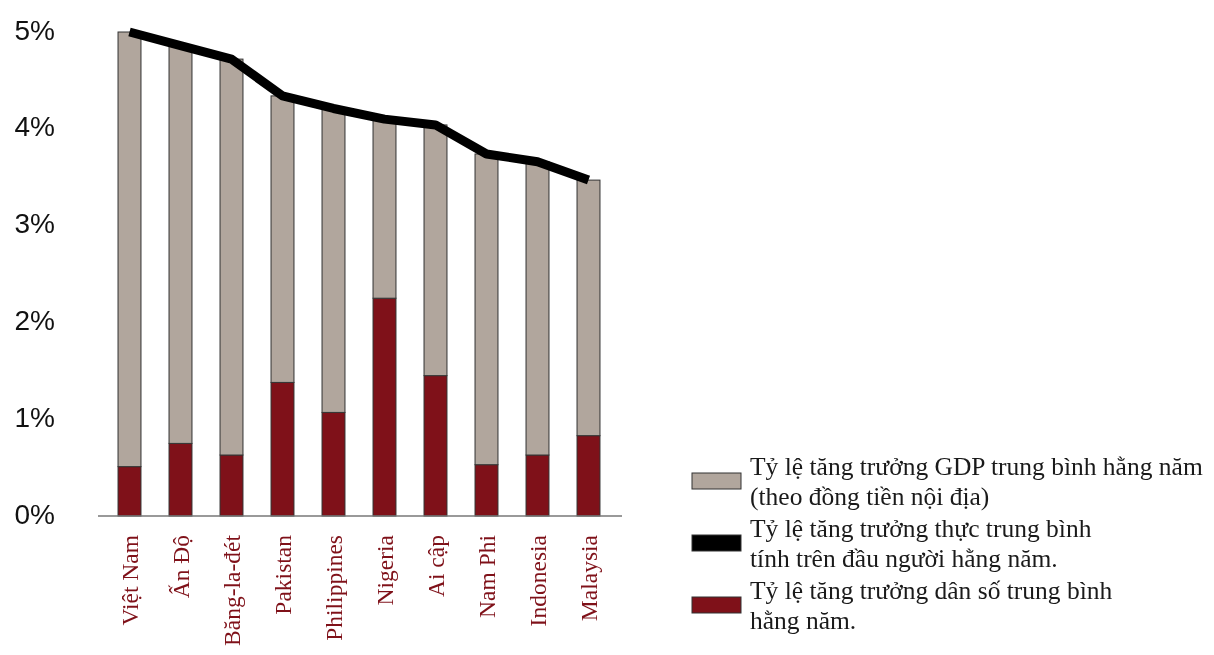 This screenshot has width=1214, height=655. I want to click on legend-label: Tỷ lệ tăng trưởng GDP trung bình hằng năm (theo đồng tiền nội địa), so click(976, 481).